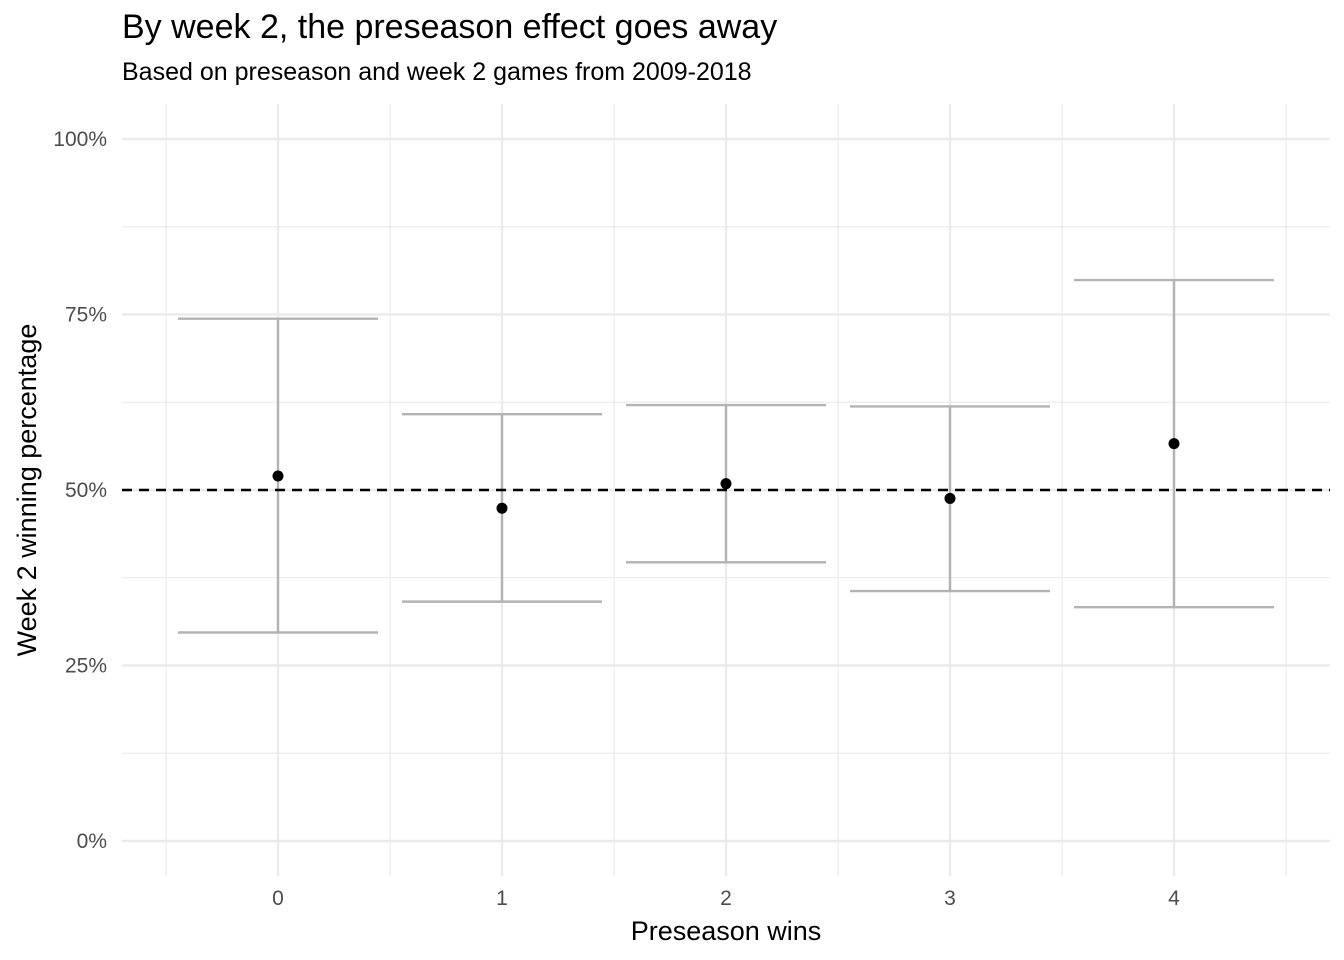 Image resolution: width=1344 pixels, height=960 pixels. I want to click on x-tick-label: 4, so click(1174, 898).